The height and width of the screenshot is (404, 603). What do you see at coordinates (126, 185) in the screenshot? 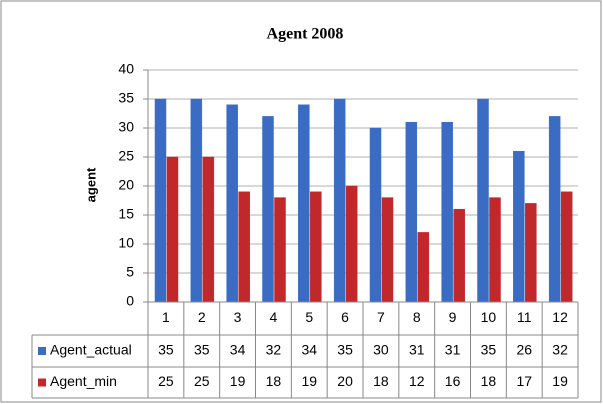
I see `y-tick-label: 20` at bounding box center [126, 185].